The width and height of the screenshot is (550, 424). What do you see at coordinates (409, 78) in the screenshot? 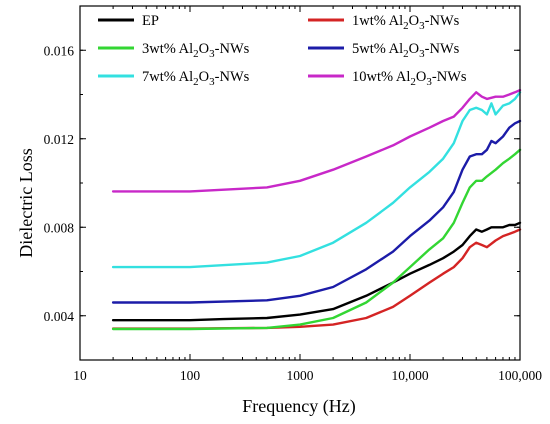
I see `legend-label-5: 10wt% Al2O3-NWs` at bounding box center [409, 78].